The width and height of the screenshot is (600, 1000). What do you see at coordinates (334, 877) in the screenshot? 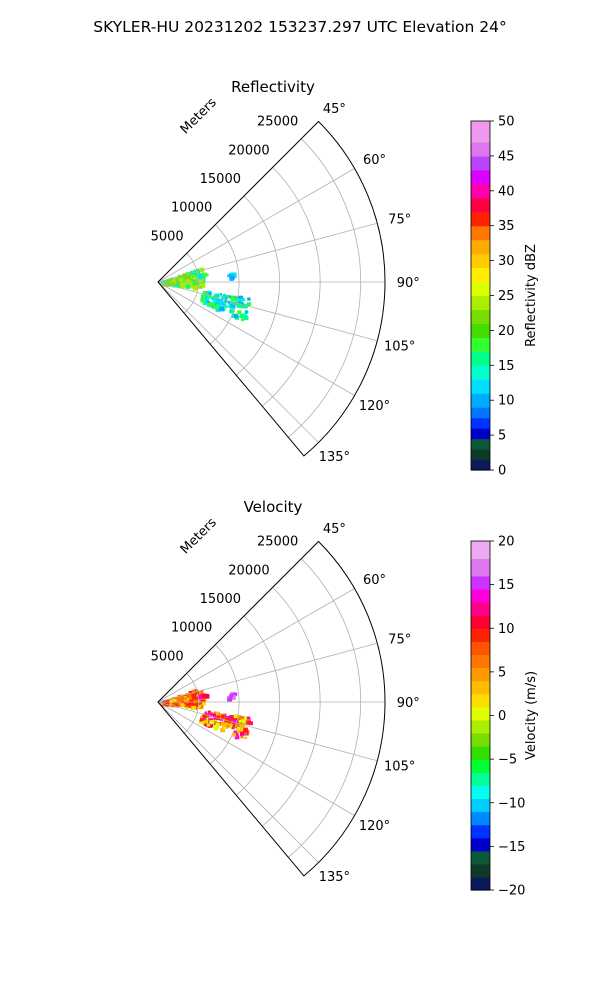
I see `theta-tick-label: 135°` at bounding box center [334, 877].